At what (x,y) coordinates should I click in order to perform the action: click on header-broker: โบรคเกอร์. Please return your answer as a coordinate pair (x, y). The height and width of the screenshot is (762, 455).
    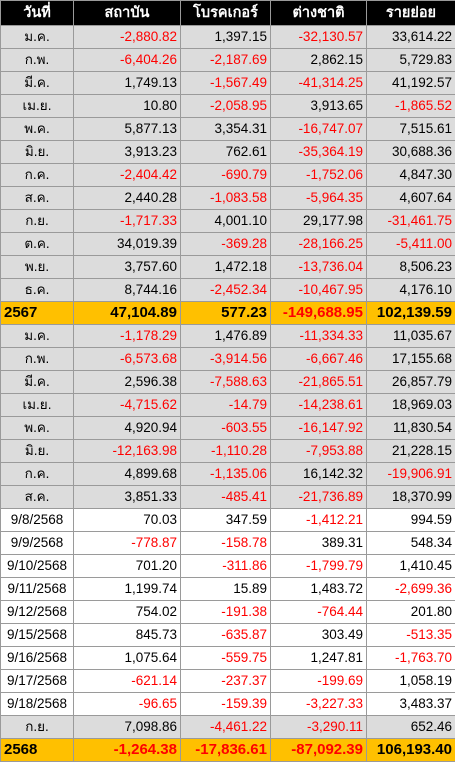
    Looking at the image, I should click on (226, 13).